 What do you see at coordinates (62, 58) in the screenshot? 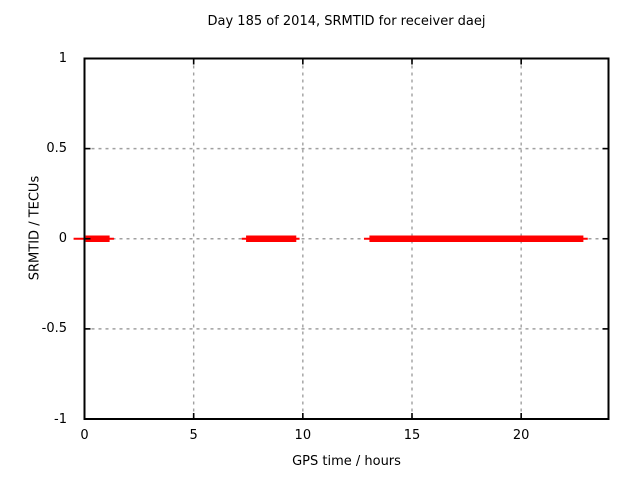
I see `y-tick-label: 1` at bounding box center [62, 58].